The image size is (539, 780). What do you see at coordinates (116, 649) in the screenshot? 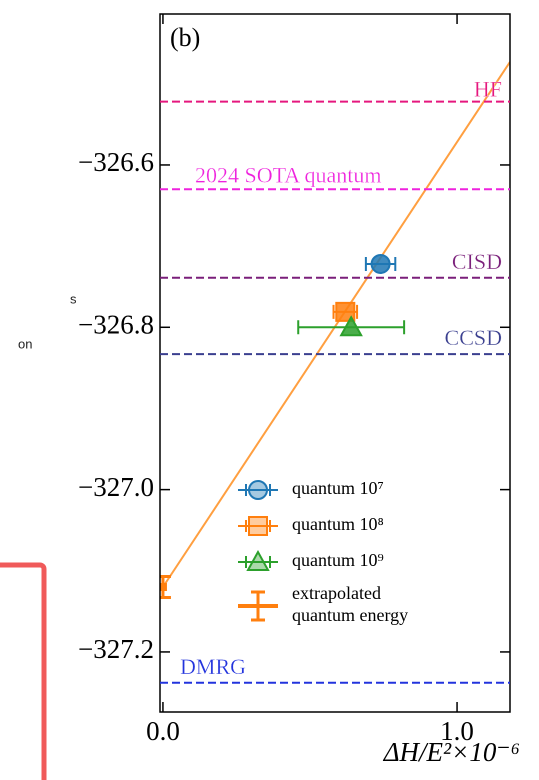
I see `y-tick-label: −327.2` at bounding box center [116, 649].